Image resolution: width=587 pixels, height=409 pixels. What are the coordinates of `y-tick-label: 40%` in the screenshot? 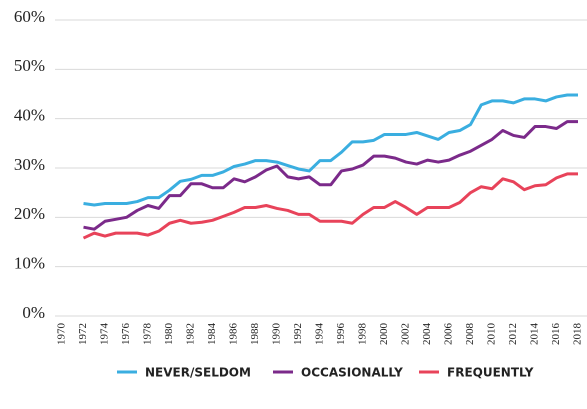 It's located at (29, 115).